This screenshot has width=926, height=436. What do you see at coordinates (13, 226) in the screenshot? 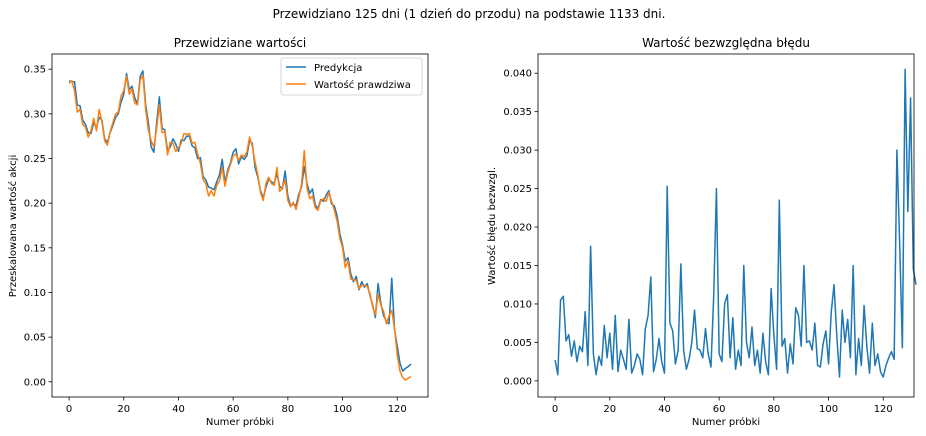
I see `left-y-axis-label: Przeskalowana wartość akcji` at bounding box center [13, 226].